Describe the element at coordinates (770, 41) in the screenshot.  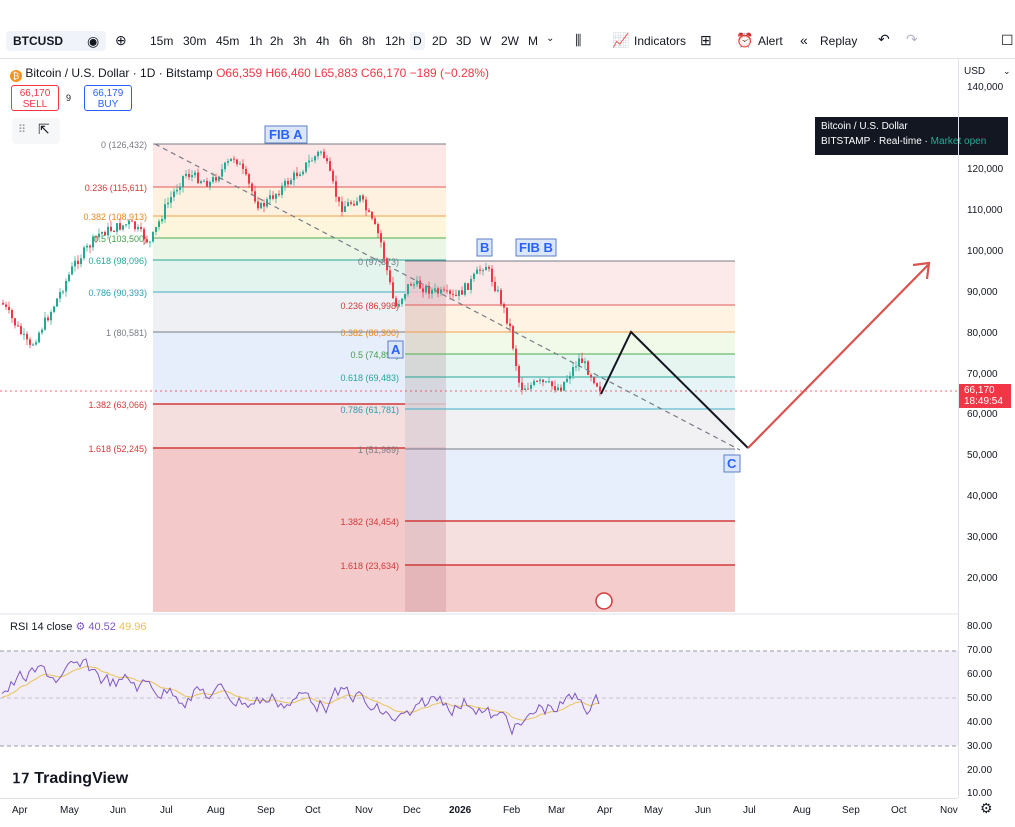
I see `alert-button: Alert` at that location.